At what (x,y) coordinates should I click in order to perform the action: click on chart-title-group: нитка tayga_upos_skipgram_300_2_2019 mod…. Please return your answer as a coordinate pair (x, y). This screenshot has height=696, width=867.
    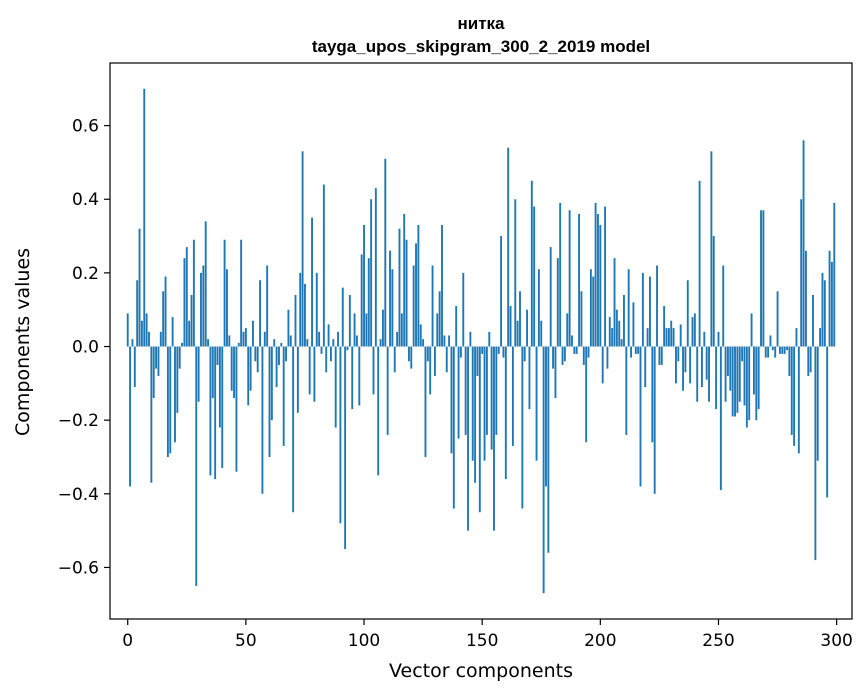
    Looking at the image, I should click on (481, 35).